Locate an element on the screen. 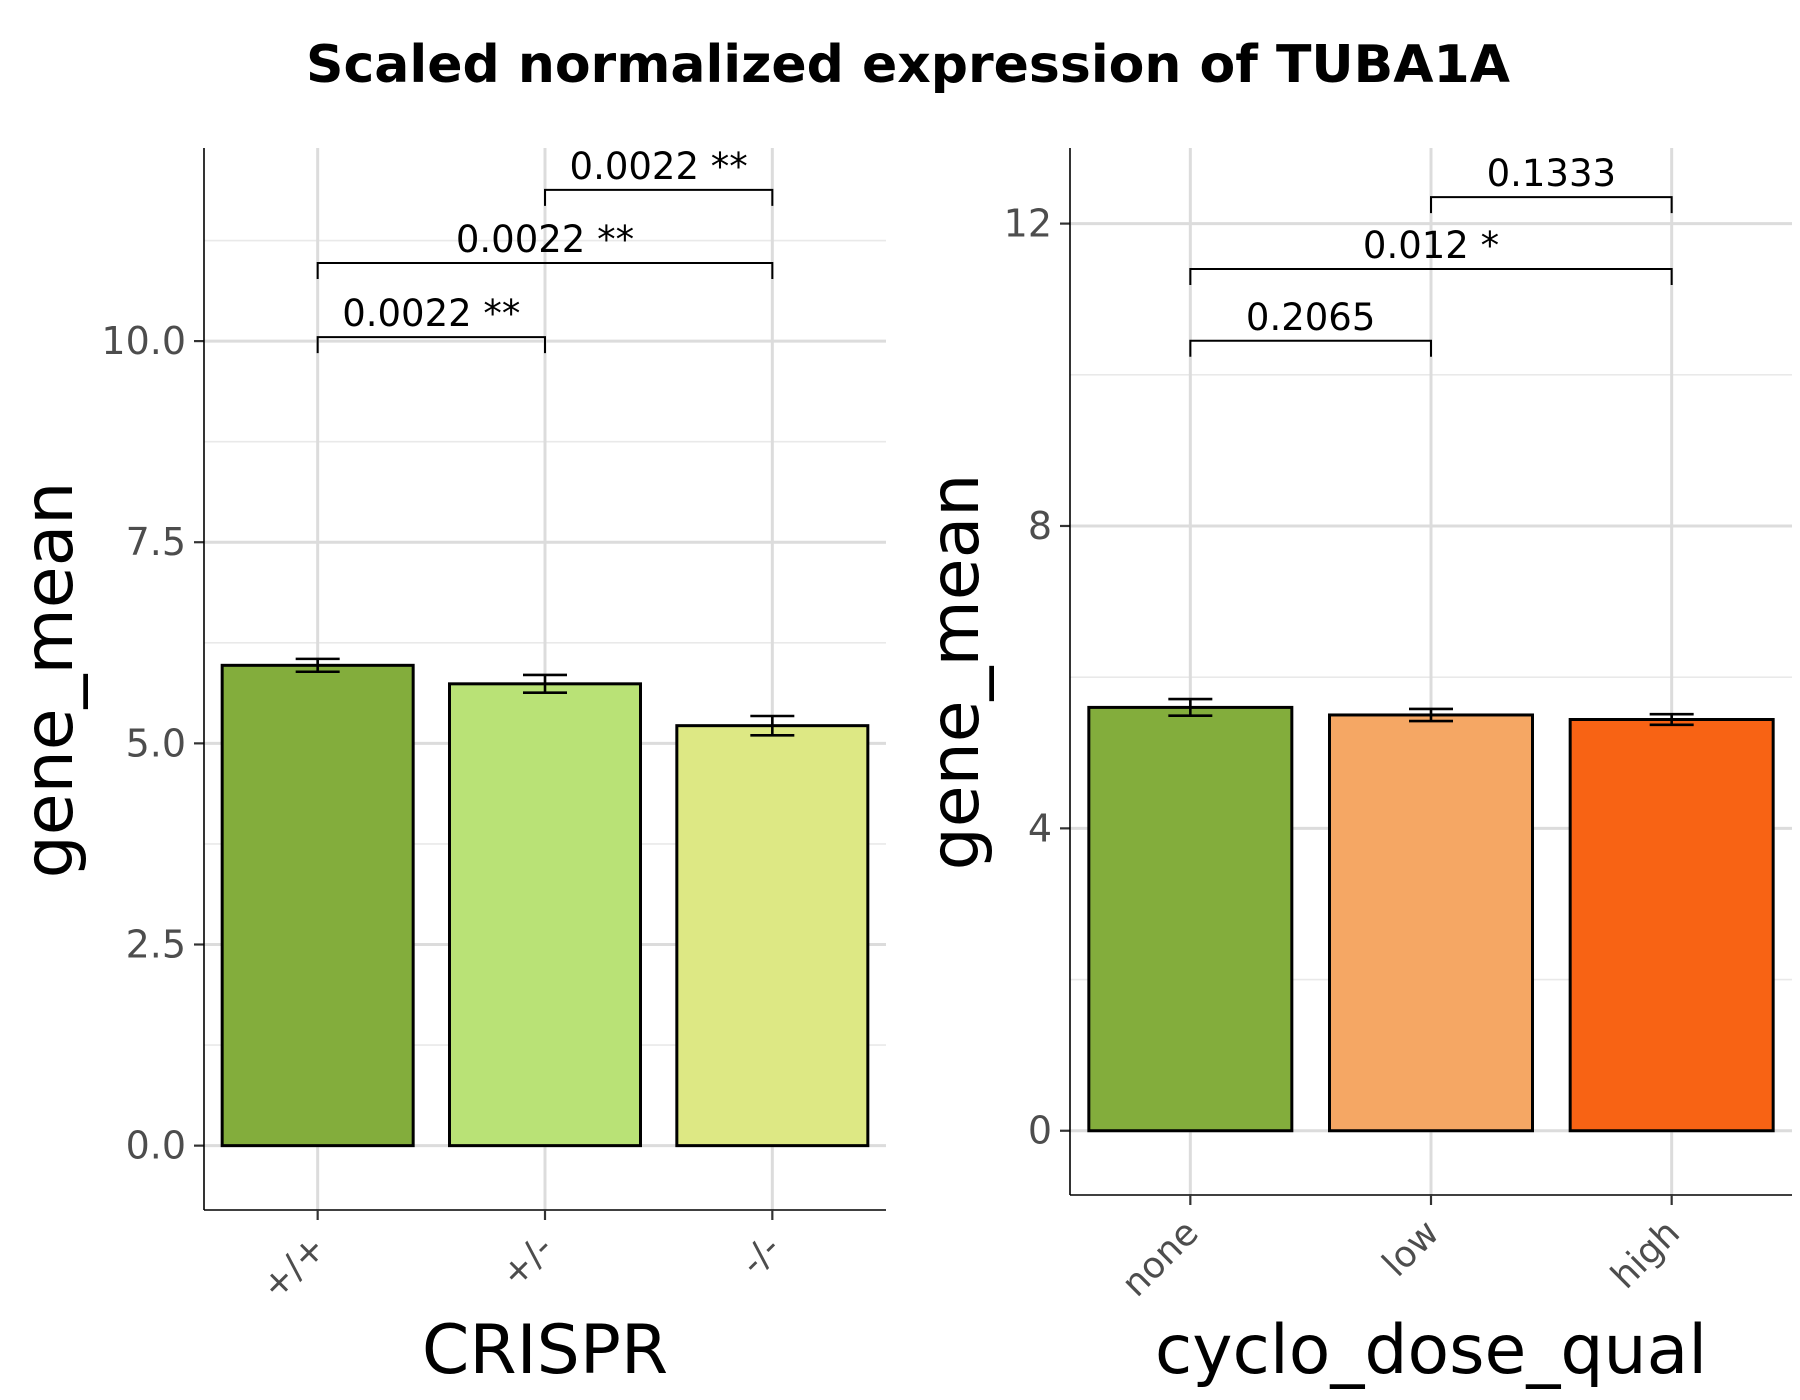 Image resolution: width=1800 pixels, height=1400 pixels. x-axis-title: CRISPR is located at coordinates (545, 1350).